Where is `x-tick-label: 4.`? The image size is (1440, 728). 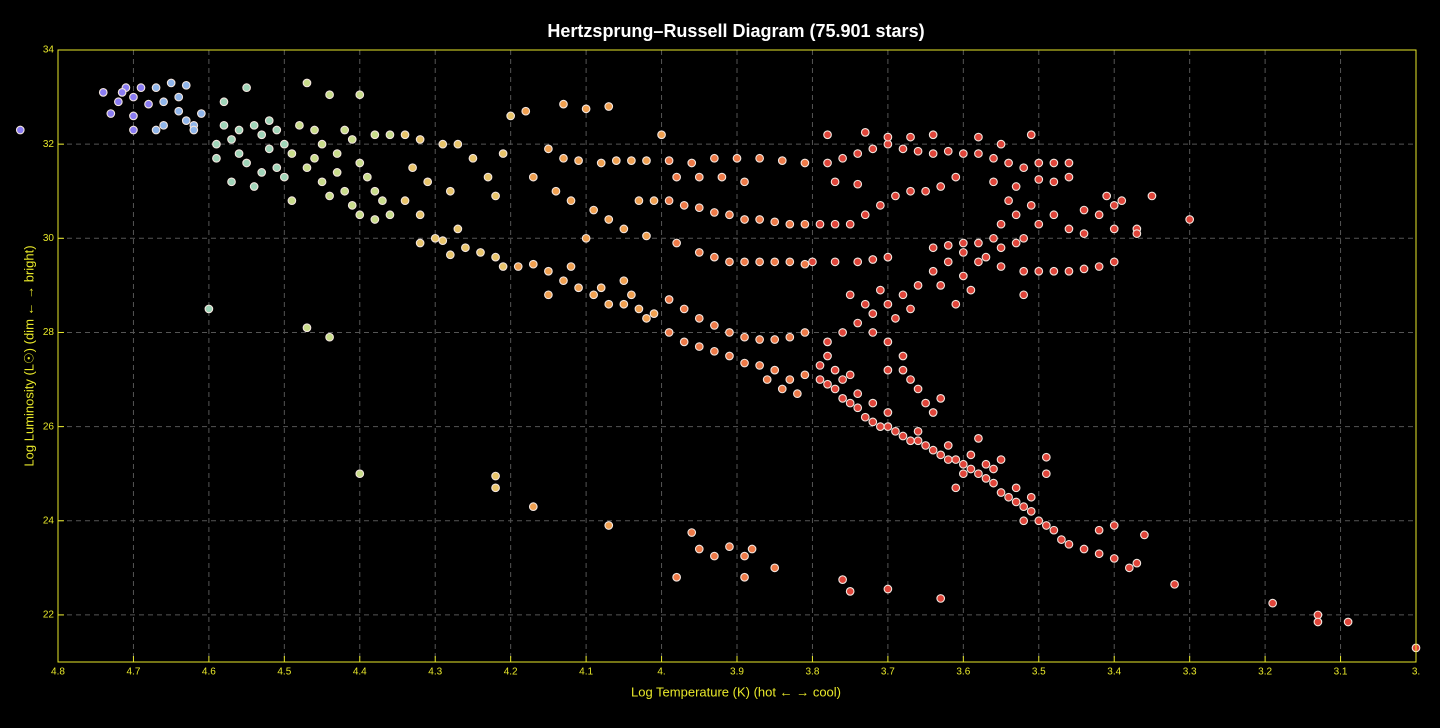
x-tick-label: 4. is located at coordinates (661, 672).